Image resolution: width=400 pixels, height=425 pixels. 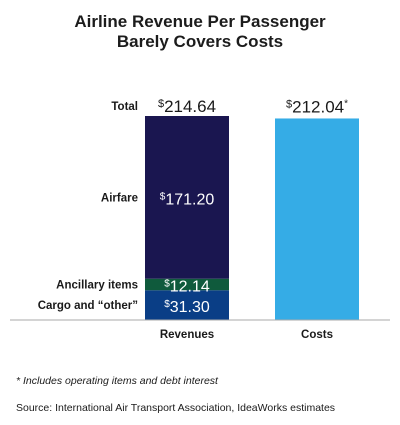 I want to click on value-label-costs: $212.04*, so click(x=317, y=106).